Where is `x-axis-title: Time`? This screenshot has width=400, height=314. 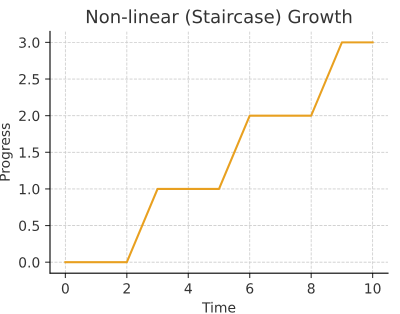
x-axis-title: Time is located at coordinates (219, 307).